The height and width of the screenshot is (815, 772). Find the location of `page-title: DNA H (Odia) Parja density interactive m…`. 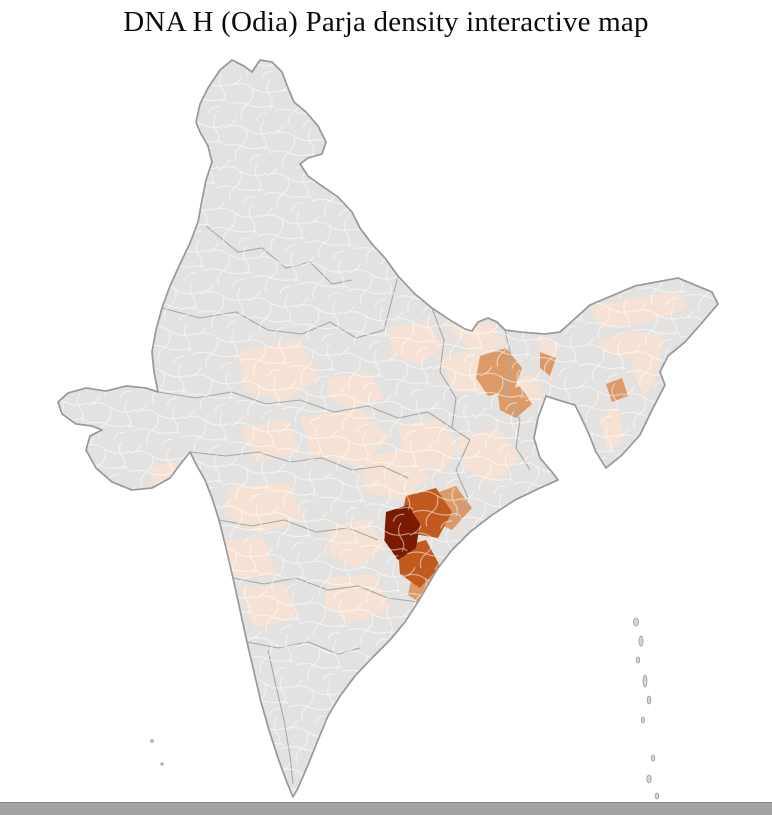

page-title: DNA H (Odia) Parja density interactive m… is located at coordinates (386, 22).